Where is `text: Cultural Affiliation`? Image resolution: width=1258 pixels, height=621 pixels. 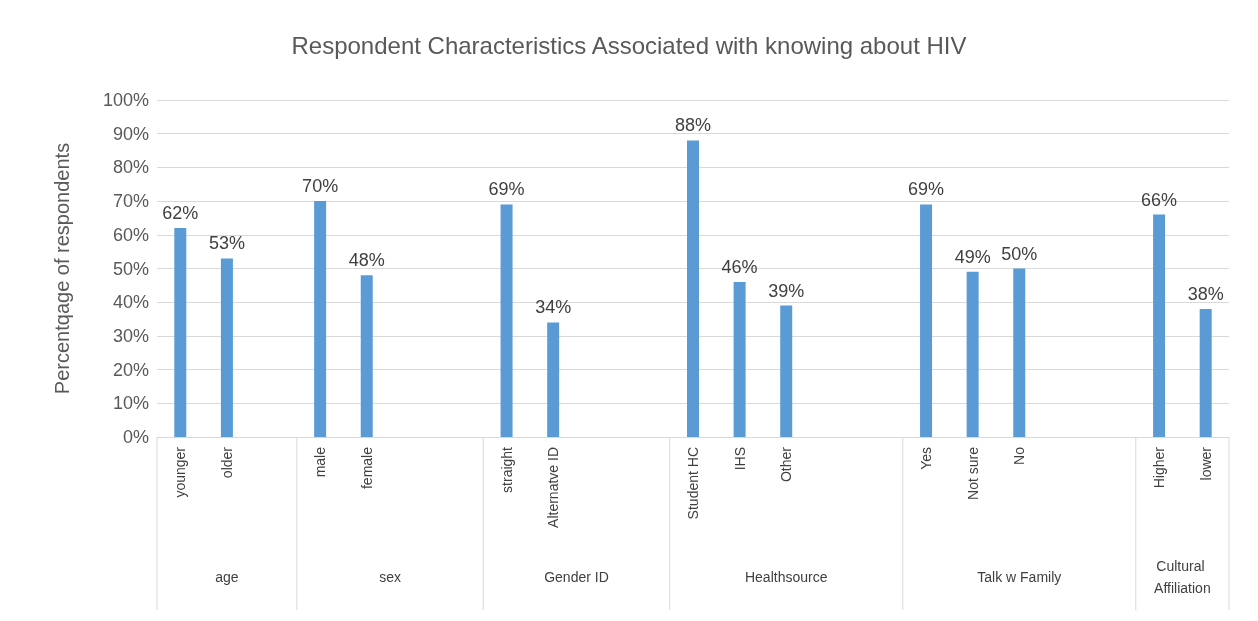
text: Cultural Affiliation is located at coordinates (1182, 577).